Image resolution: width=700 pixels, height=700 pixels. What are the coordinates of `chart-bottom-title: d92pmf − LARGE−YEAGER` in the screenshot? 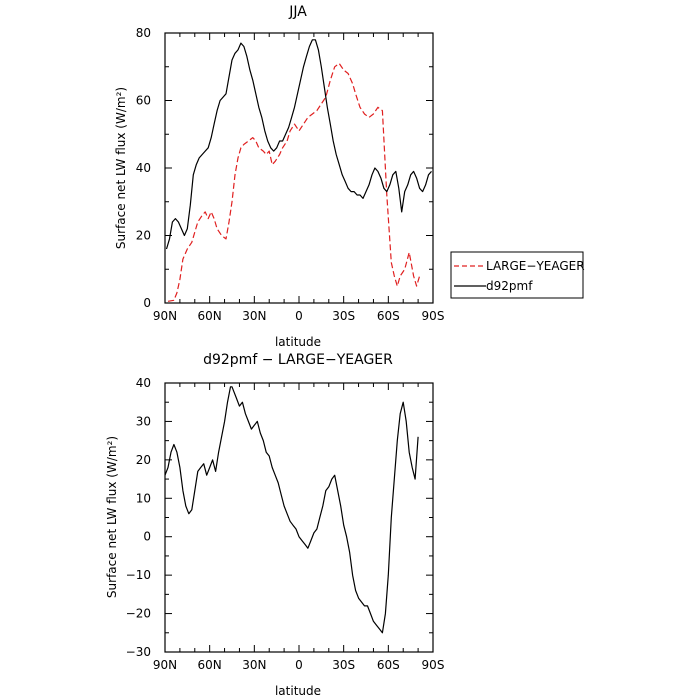 It's located at (298, 360).